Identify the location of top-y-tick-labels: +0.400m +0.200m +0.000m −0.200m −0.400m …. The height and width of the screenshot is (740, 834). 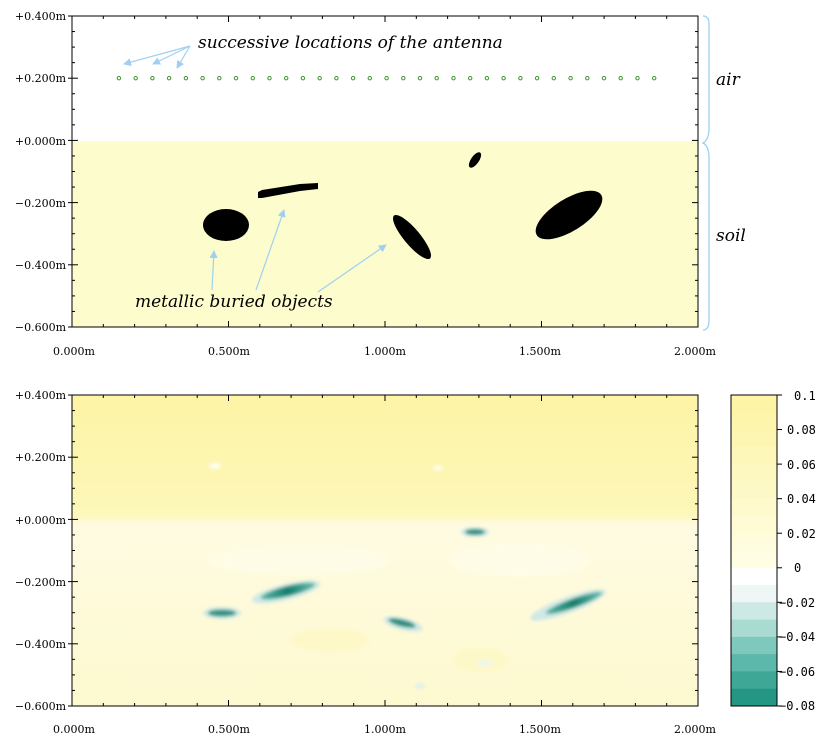
(41, 172).